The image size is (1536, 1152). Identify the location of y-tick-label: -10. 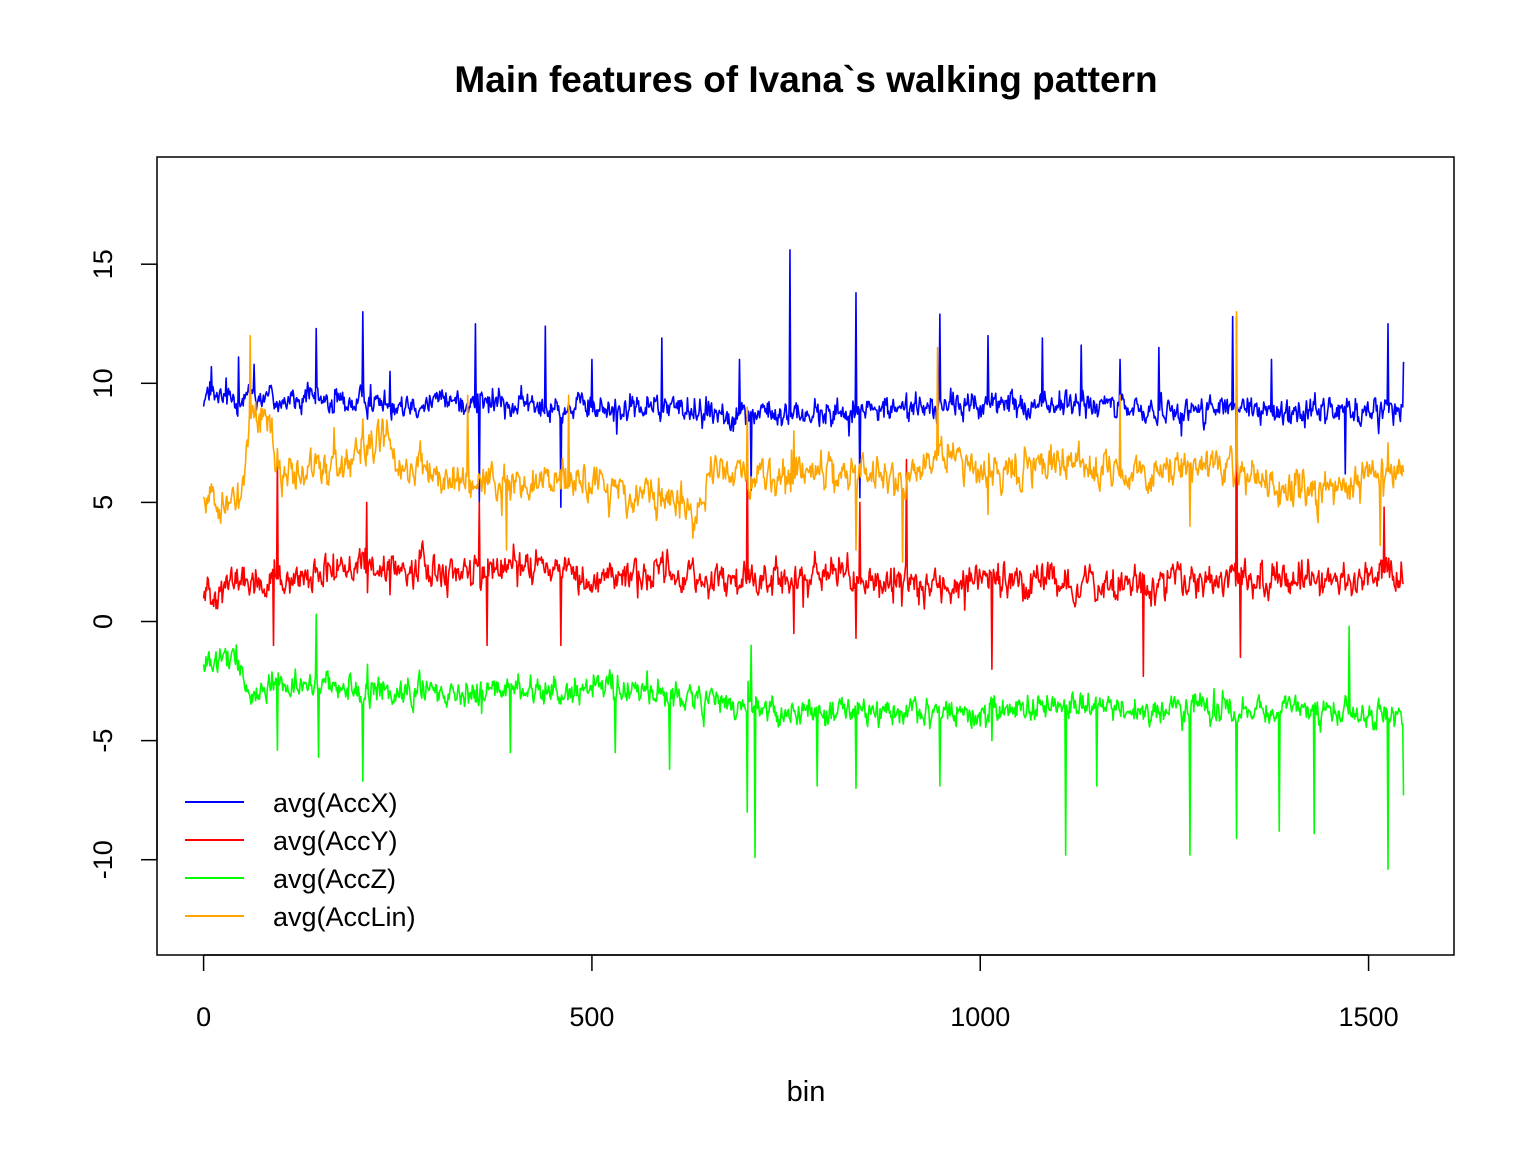
(103, 859).